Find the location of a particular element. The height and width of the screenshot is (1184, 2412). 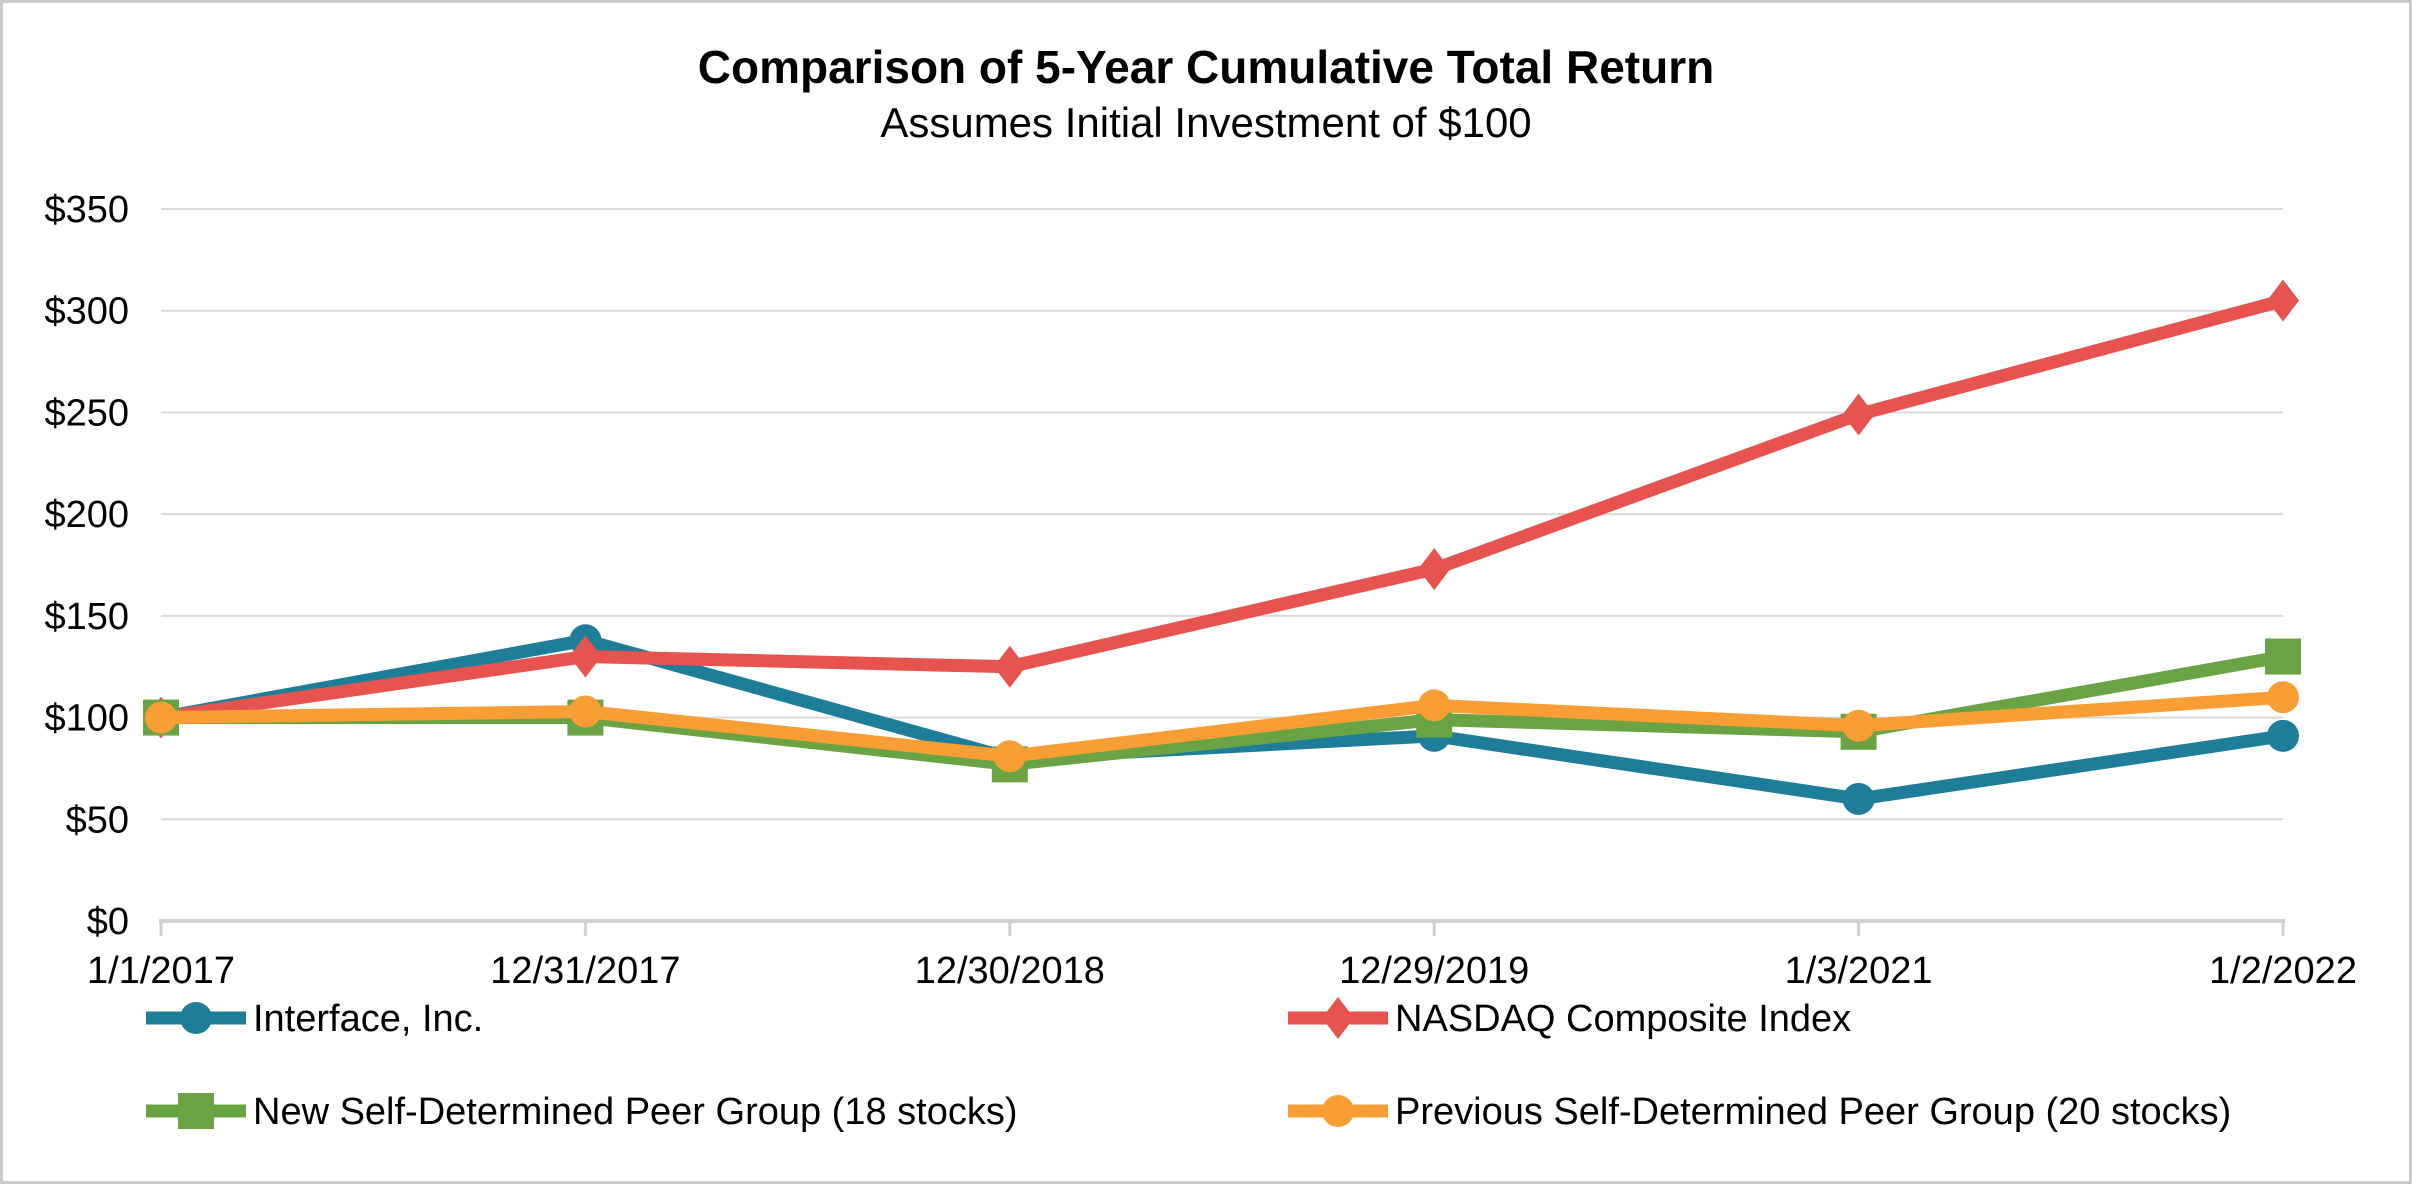

legend-item-nasdaq-composite-index: NASDAQ Composite Index is located at coordinates (1569, 1018).